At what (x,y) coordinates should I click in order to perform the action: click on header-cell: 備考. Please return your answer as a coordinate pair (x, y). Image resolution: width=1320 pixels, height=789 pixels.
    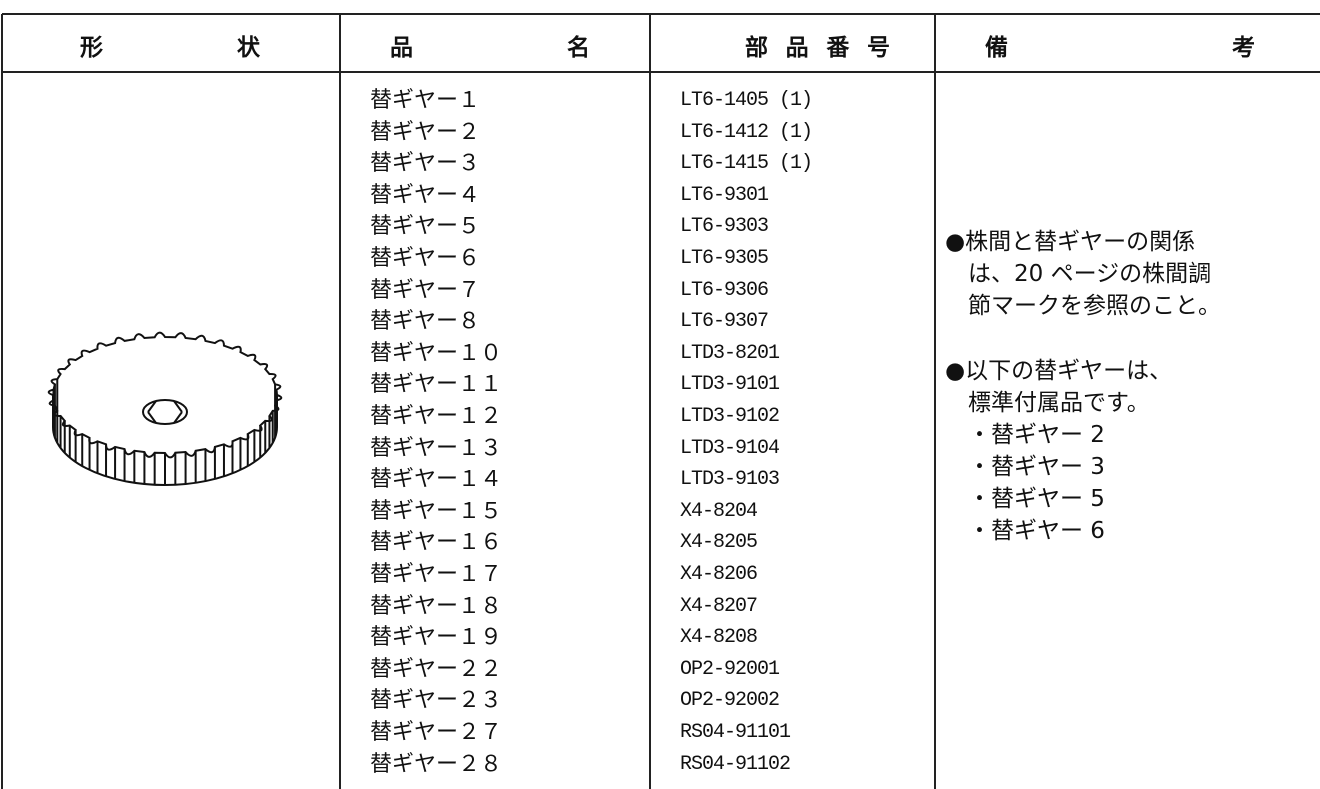
    Looking at the image, I should click on (1120, 44).